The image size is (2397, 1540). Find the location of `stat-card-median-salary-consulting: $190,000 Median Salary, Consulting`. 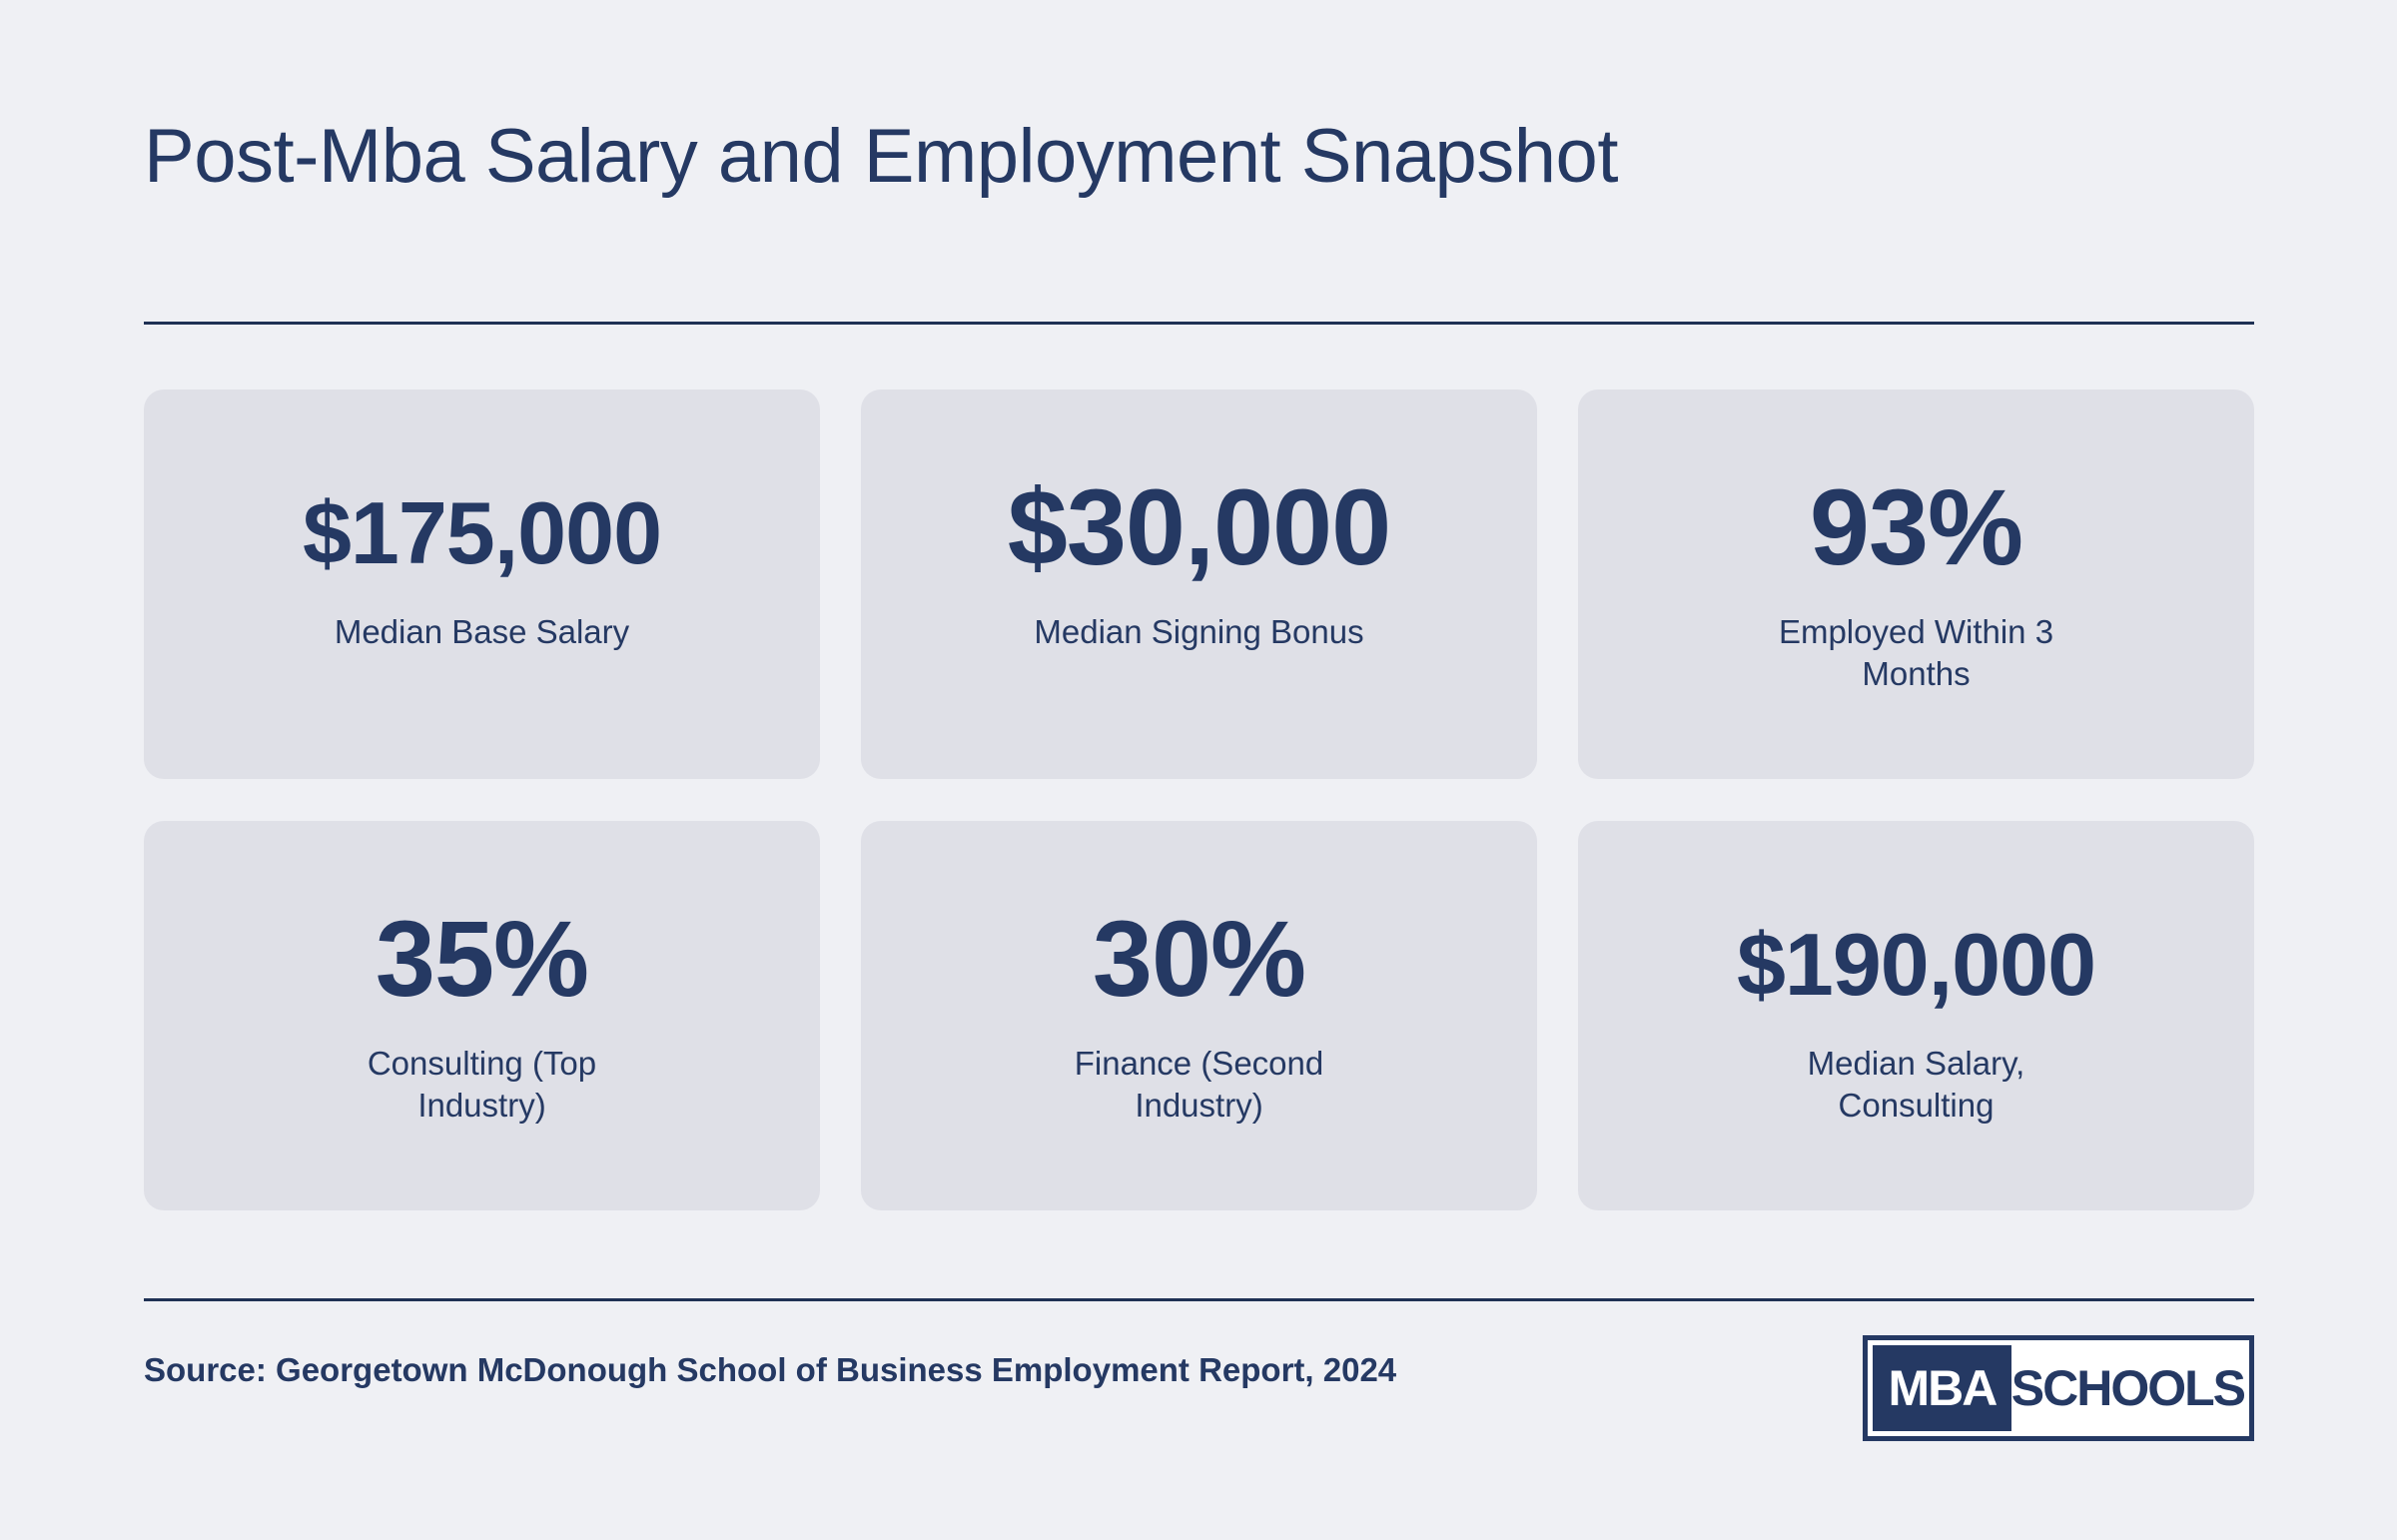

stat-card-median-salary-consulting: $190,000 Median Salary, Consulting is located at coordinates (1916, 1016).